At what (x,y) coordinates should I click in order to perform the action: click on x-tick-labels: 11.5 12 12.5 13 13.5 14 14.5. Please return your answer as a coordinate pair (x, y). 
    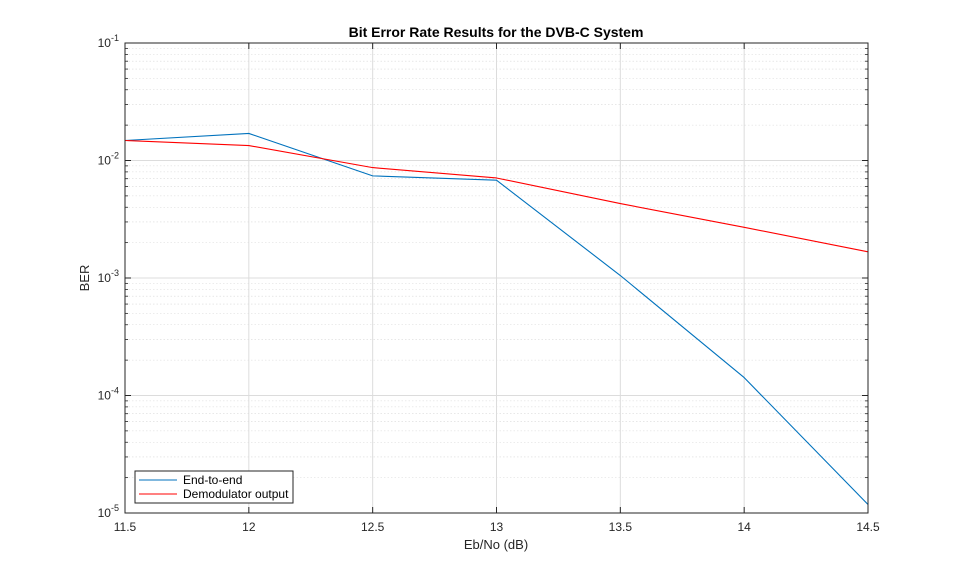
    Looking at the image, I should click on (497, 527).